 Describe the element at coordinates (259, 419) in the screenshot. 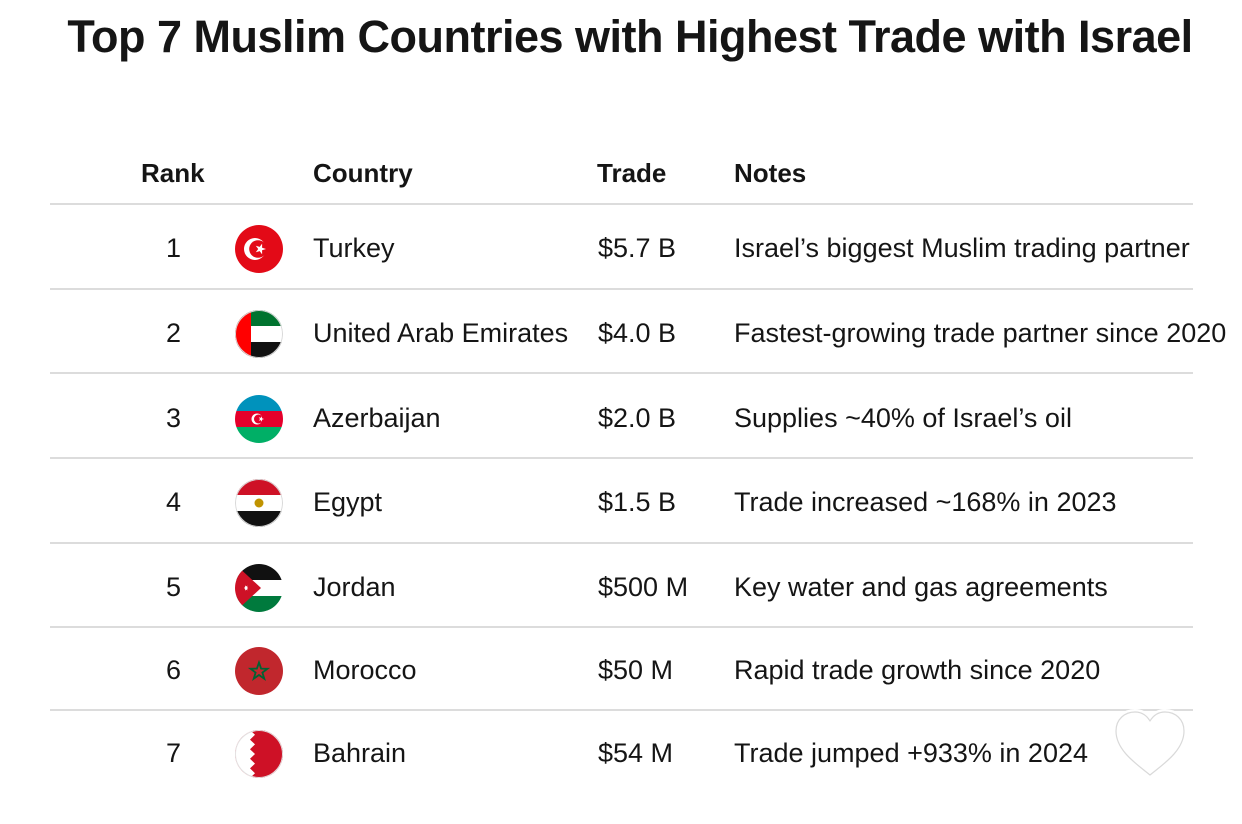

I see `azerbaijan-flag-icon` at that location.